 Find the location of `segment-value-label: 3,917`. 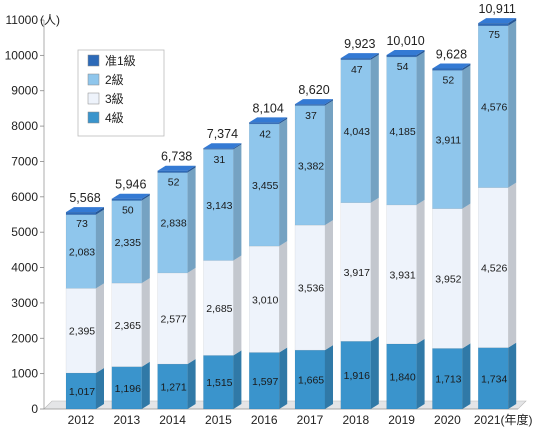

segment-value-label: 3,917 is located at coordinates (357, 273).